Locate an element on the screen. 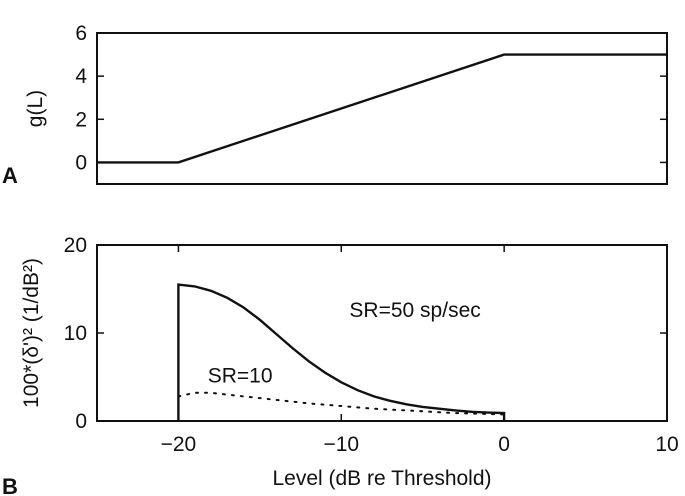  panel-b-letter: B is located at coordinates (10, 485).